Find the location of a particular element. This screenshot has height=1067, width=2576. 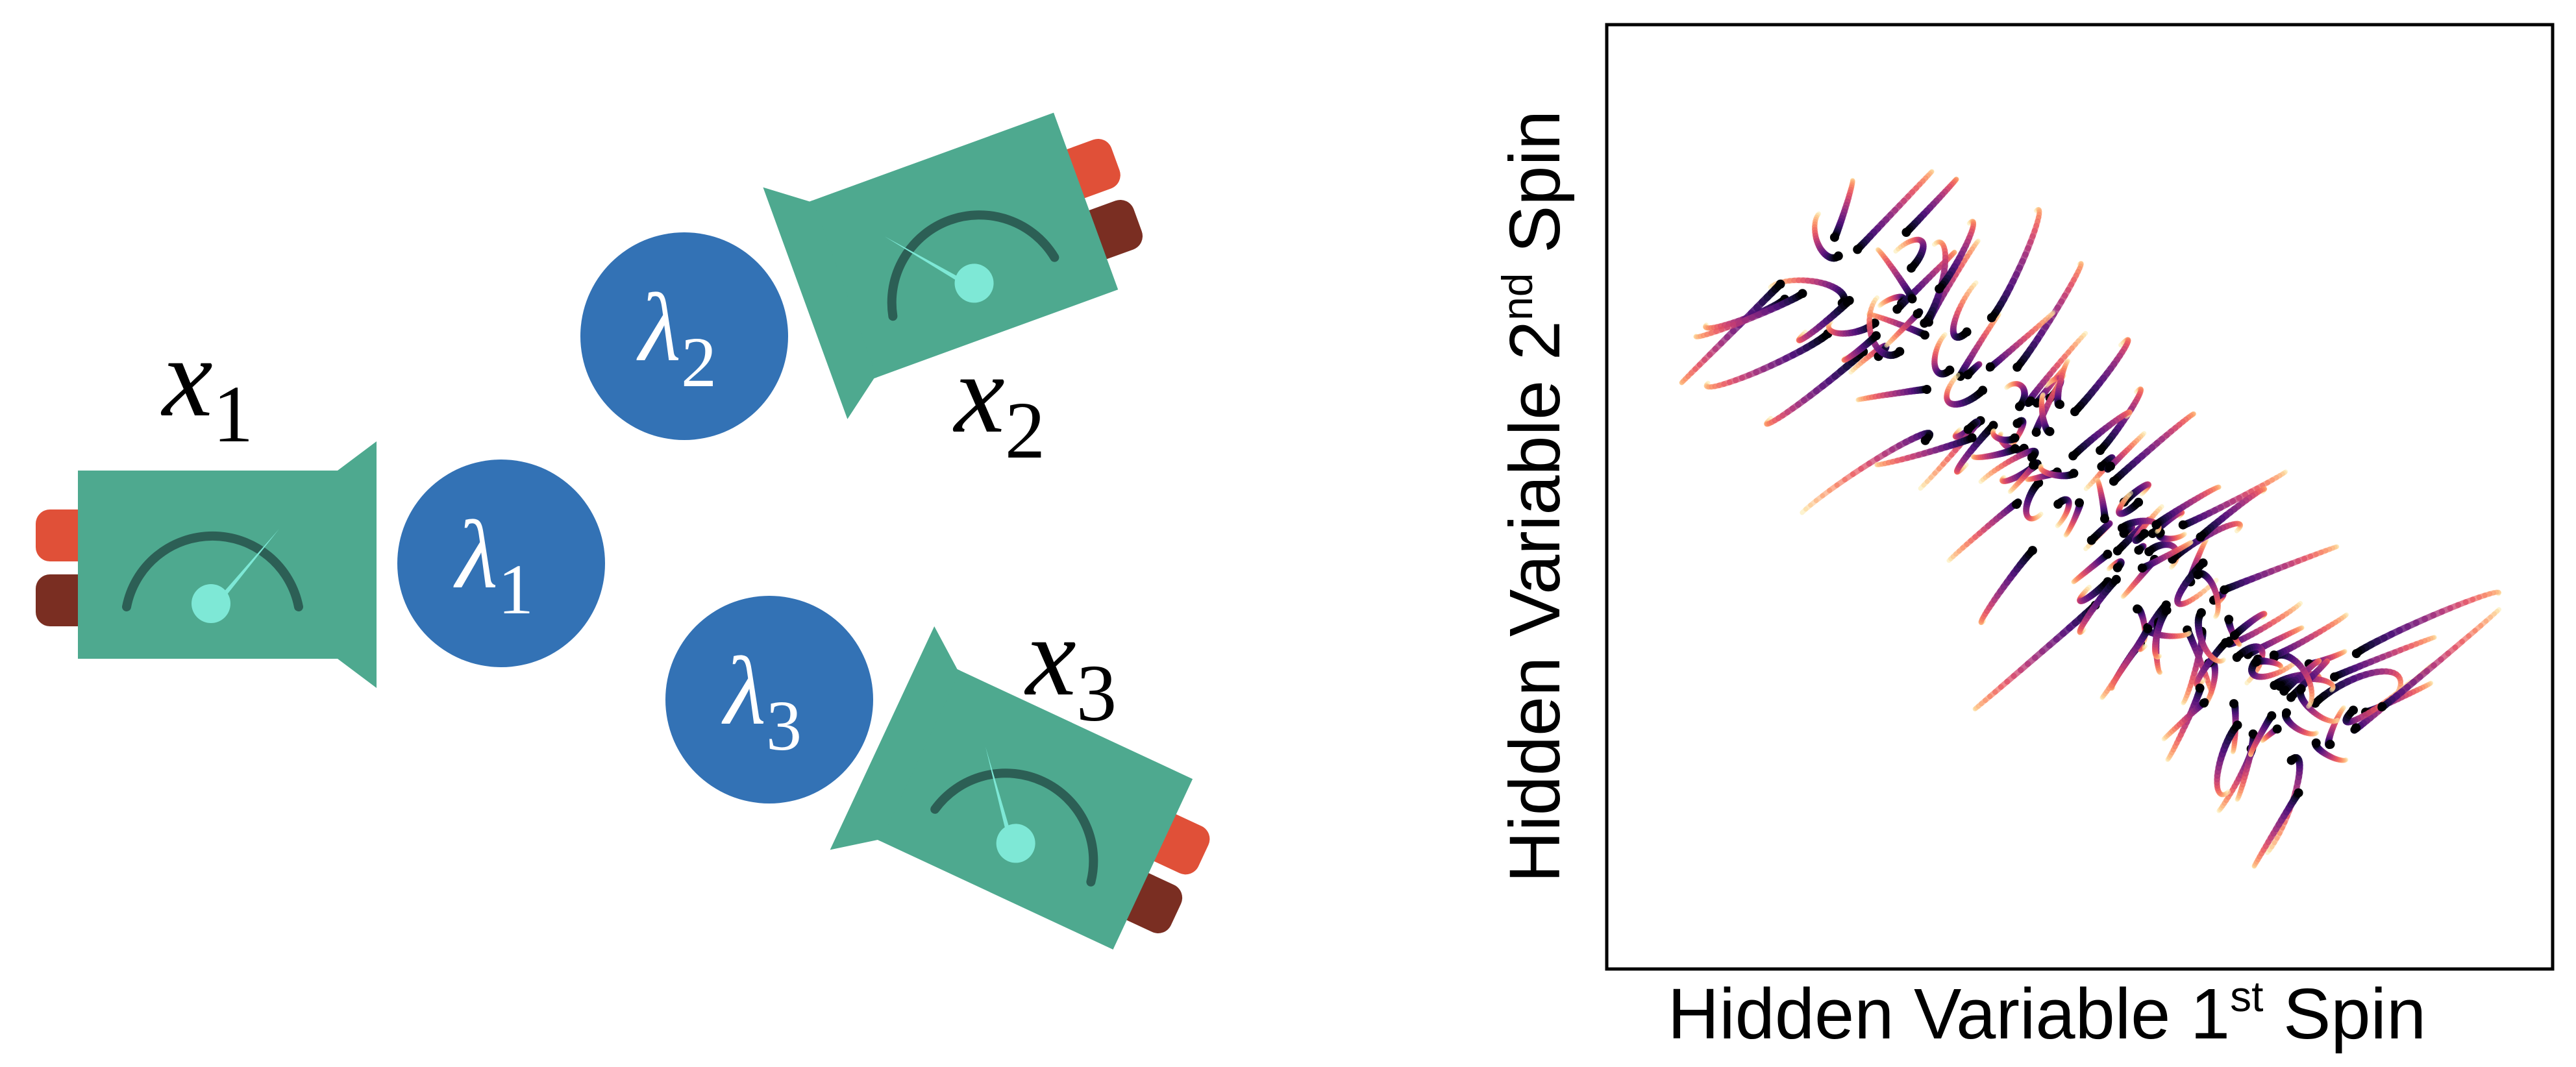

lambda-1: λ1 is located at coordinates (501, 563).